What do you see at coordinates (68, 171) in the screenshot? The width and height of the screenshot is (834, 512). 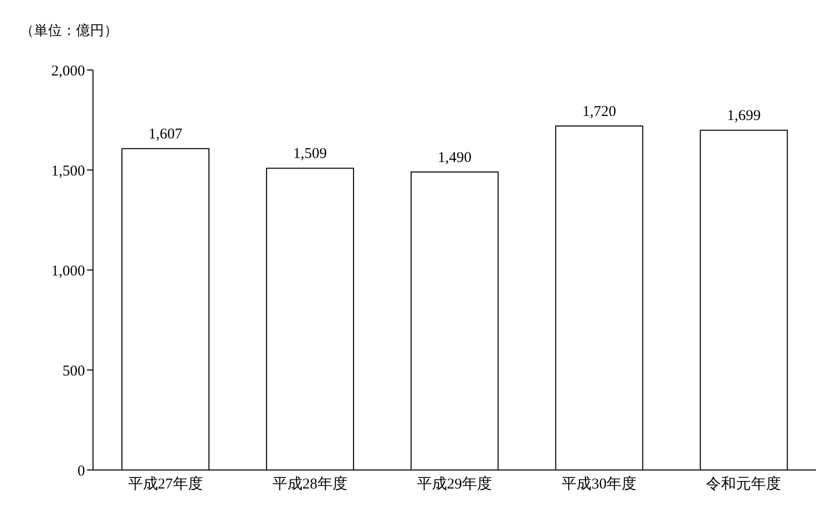 I see `y-tick-label: 1,500` at bounding box center [68, 171].